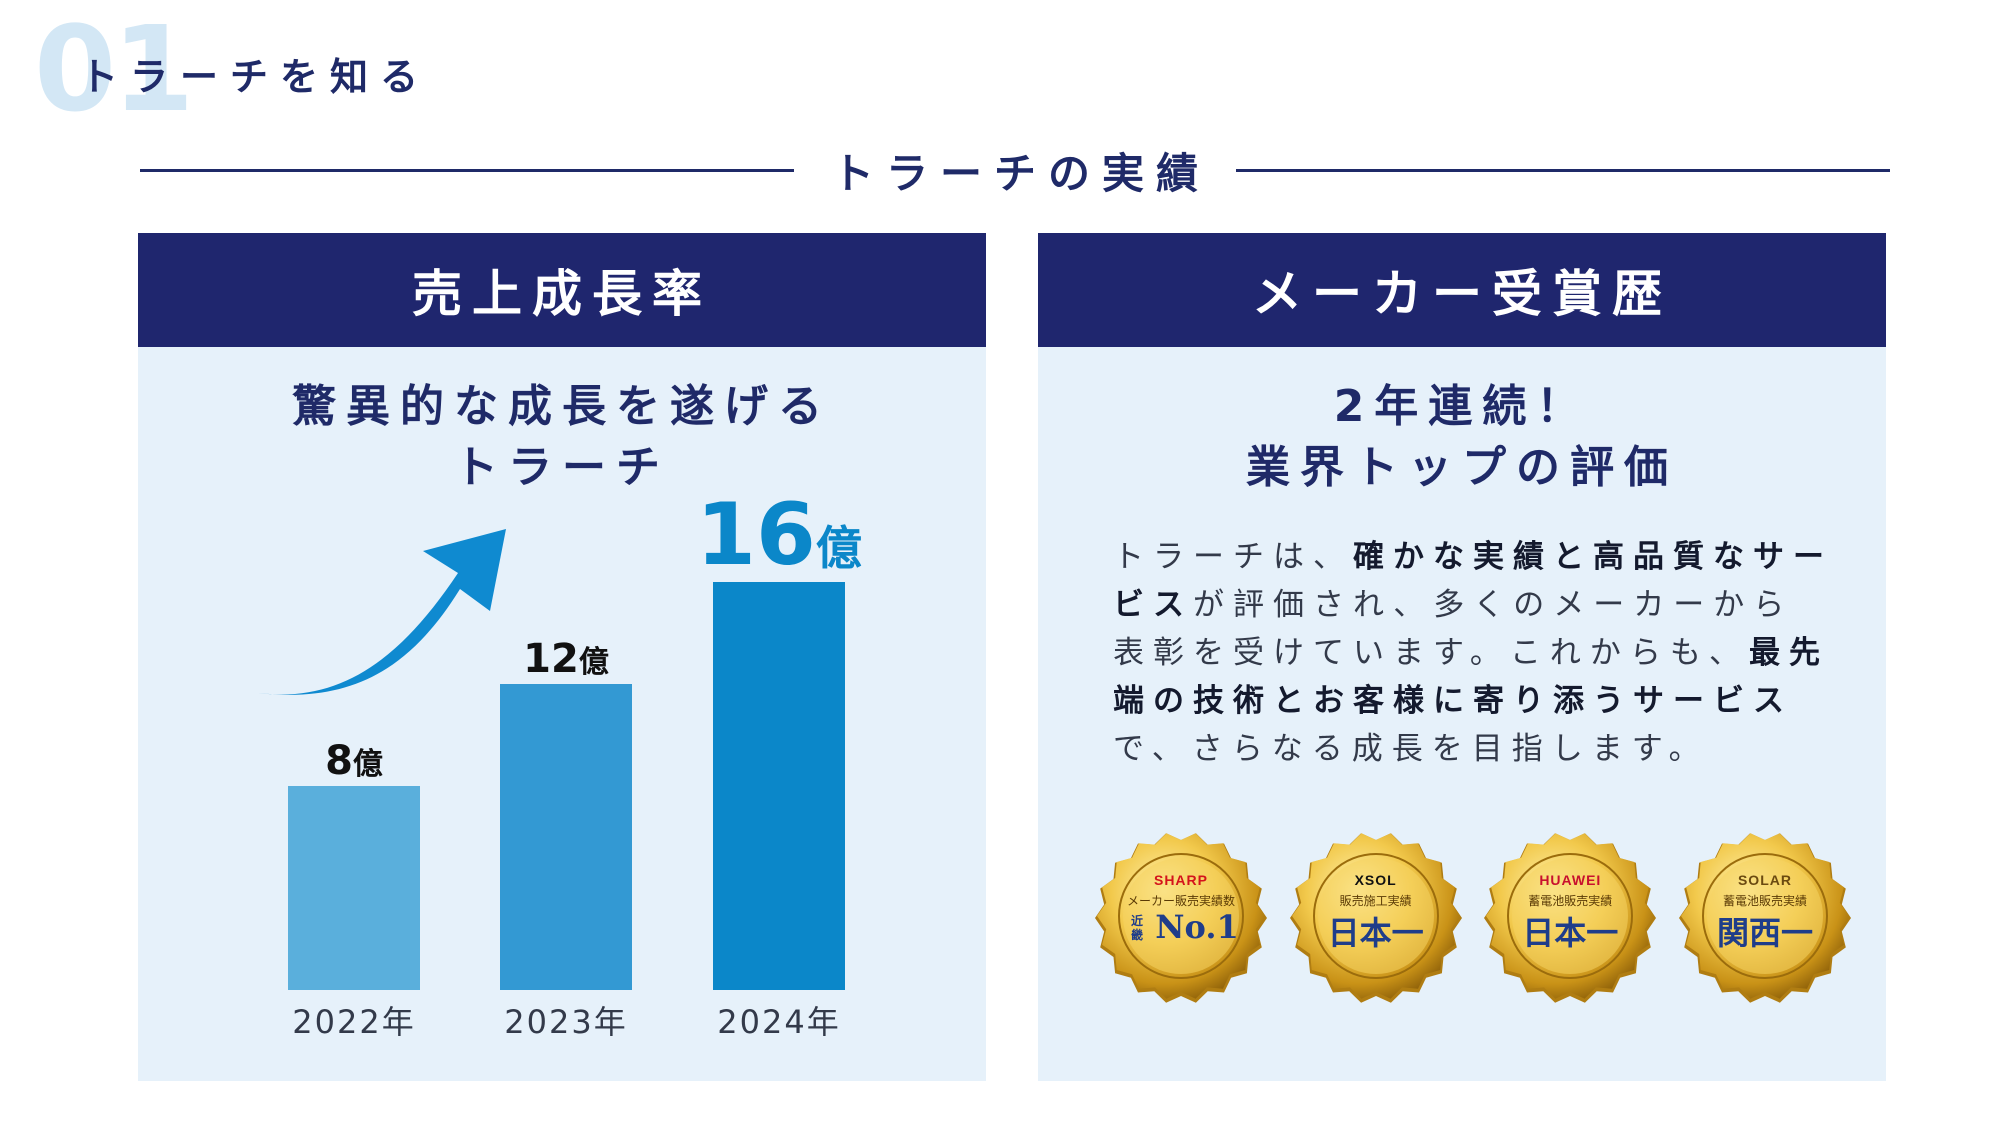  I want to click on badge-region: 近畿, so click(1137, 928).